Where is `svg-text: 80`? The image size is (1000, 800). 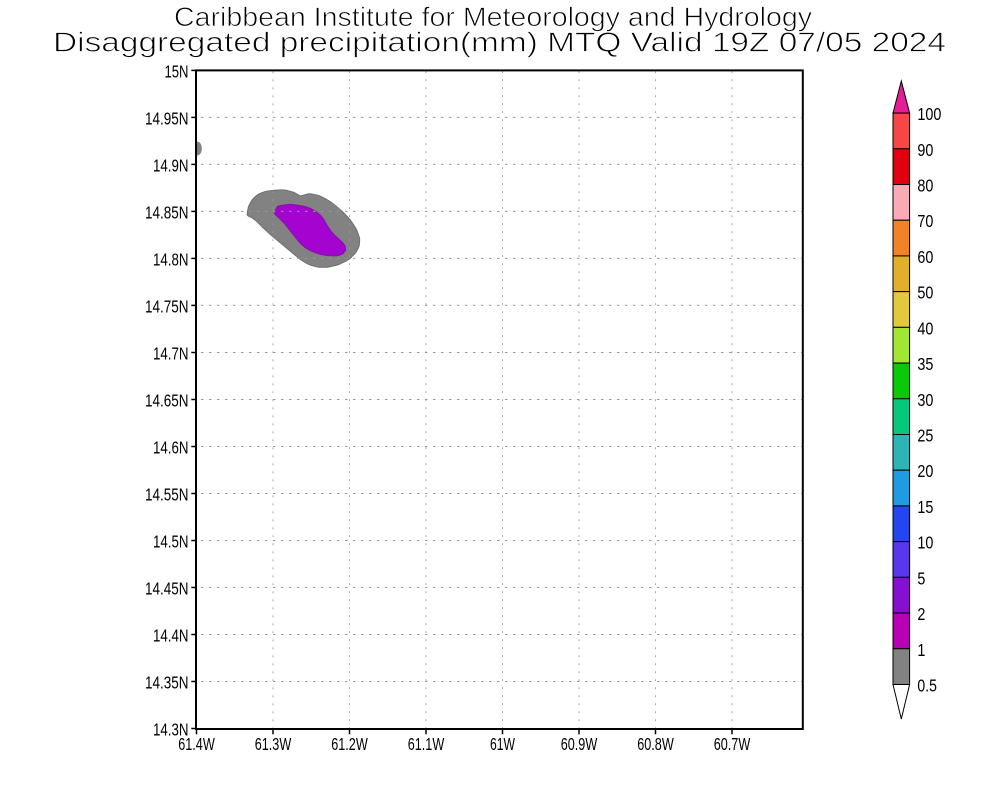 svg-text: 80 is located at coordinates (925, 186).